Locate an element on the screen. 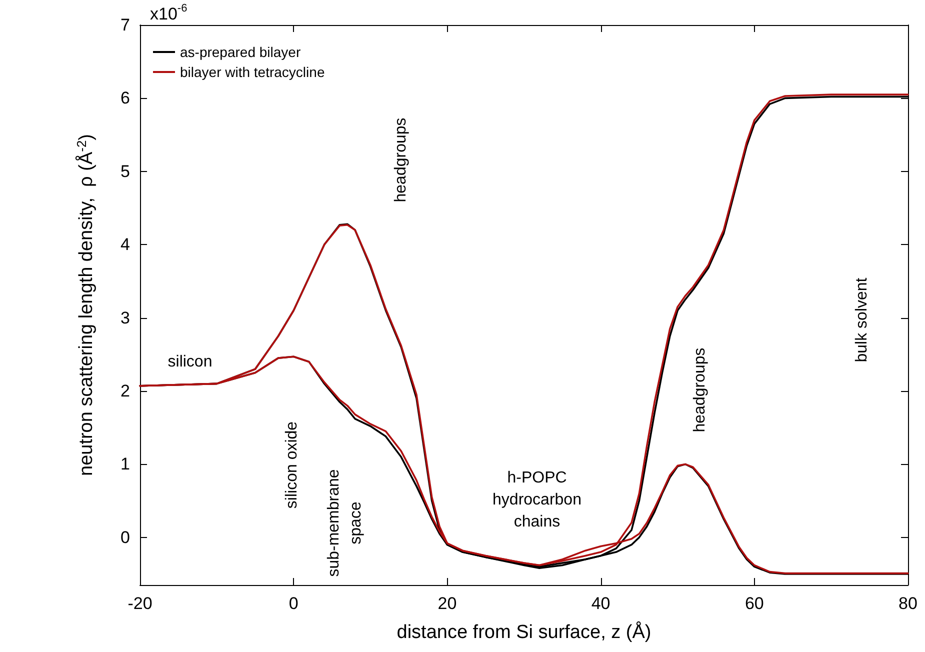 This screenshot has height=652, width=925. annotation: silicon oxide is located at coordinates (292, 465).